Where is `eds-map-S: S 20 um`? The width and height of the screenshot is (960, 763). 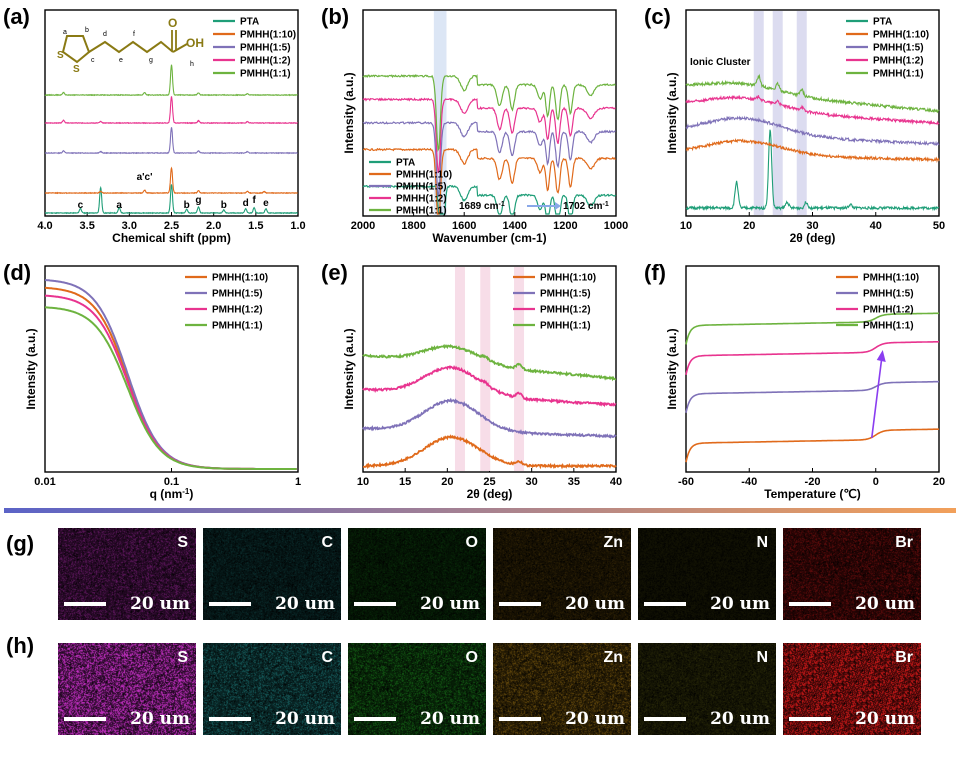 eds-map-S: S 20 um is located at coordinates (127, 689).